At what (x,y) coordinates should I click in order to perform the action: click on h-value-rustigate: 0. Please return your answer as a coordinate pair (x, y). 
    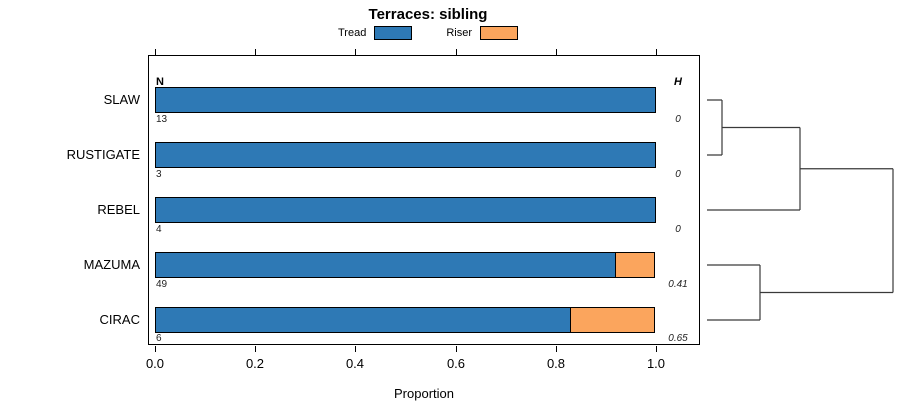
    Looking at the image, I should click on (678, 174).